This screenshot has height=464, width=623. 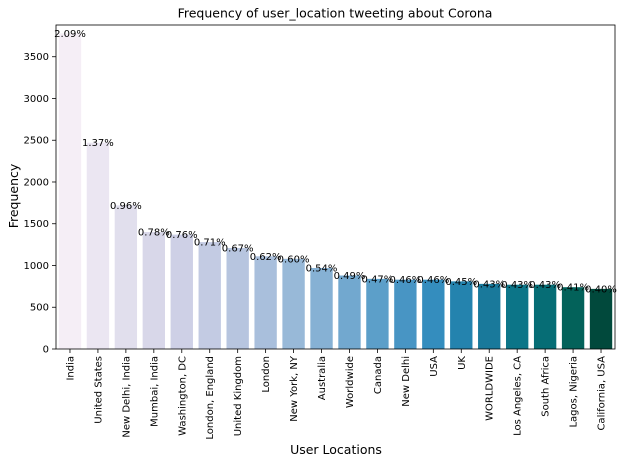 What do you see at coordinates (182, 396) in the screenshot?
I see `x-tick-label-washington-dc: Washington, DC` at bounding box center [182, 396].